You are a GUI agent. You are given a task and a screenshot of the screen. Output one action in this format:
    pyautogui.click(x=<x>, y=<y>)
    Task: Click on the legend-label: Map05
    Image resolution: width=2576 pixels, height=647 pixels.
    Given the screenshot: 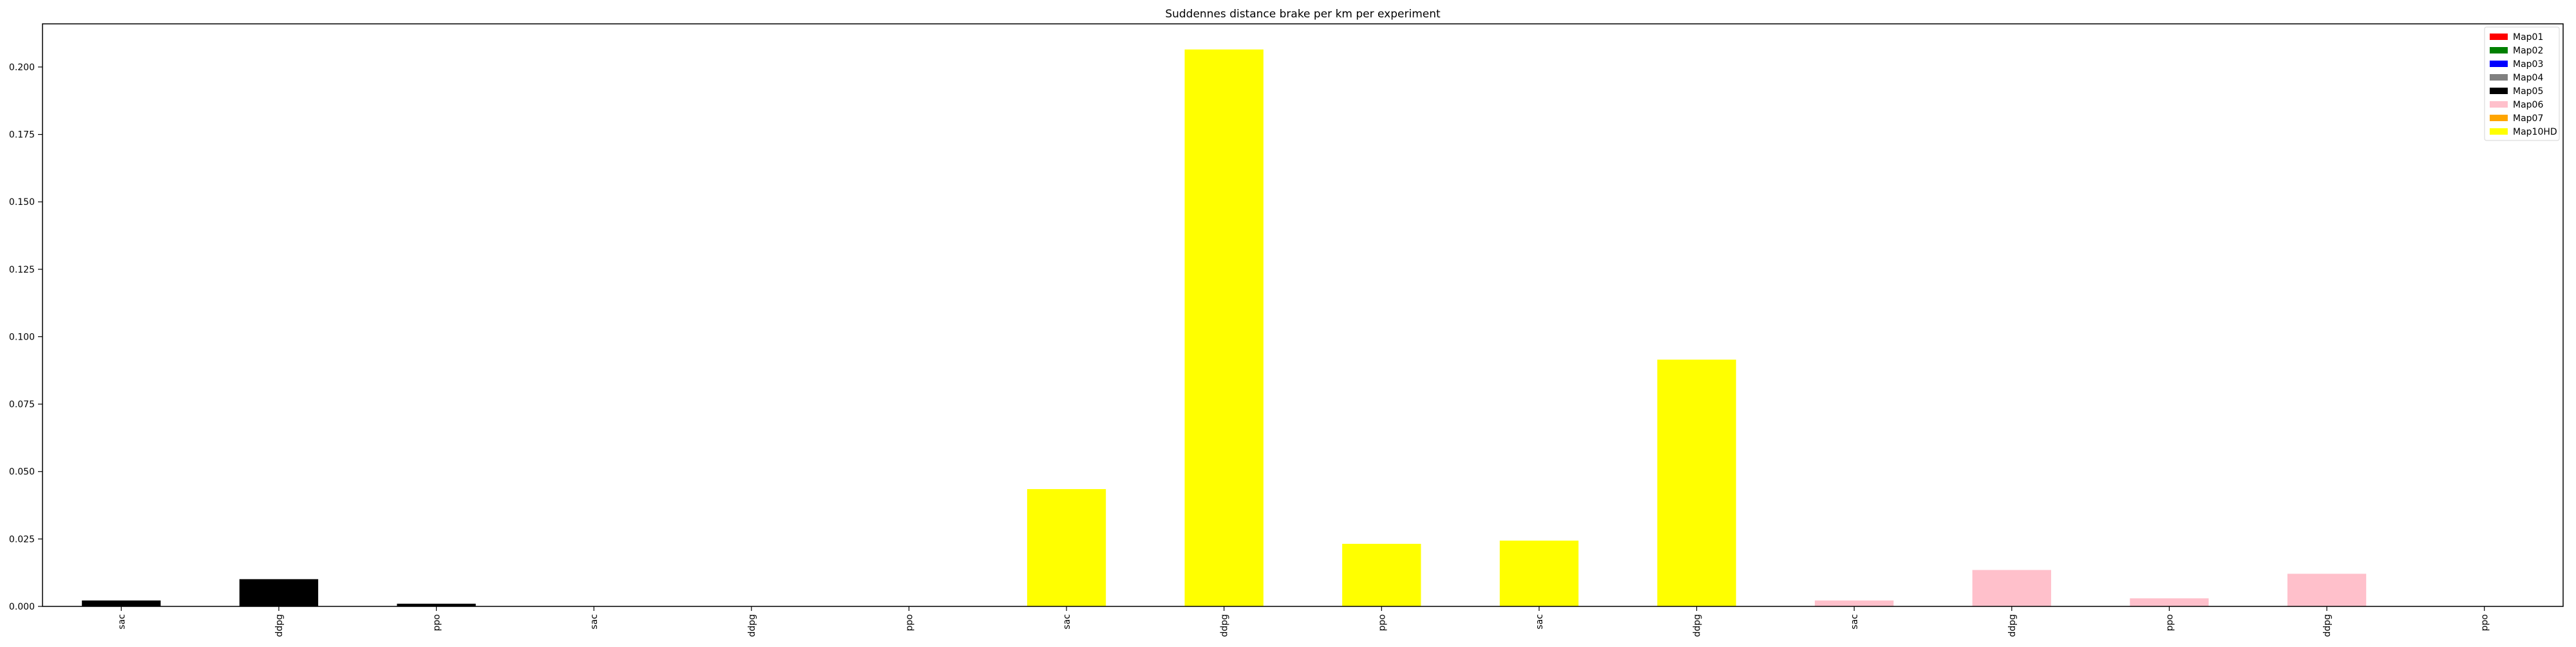 What is the action you would take?
    pyautogui.click(x=2528, y=91)
    